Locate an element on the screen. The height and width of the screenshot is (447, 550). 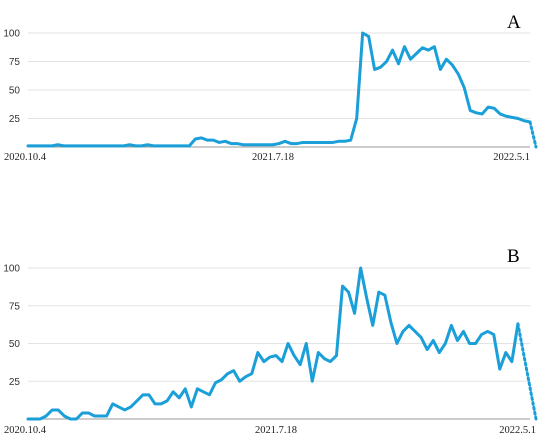
panel-b-x-ticks: 2020.10.4 2021.7.18 2022.5.1 is located at coordinates (270, 430).